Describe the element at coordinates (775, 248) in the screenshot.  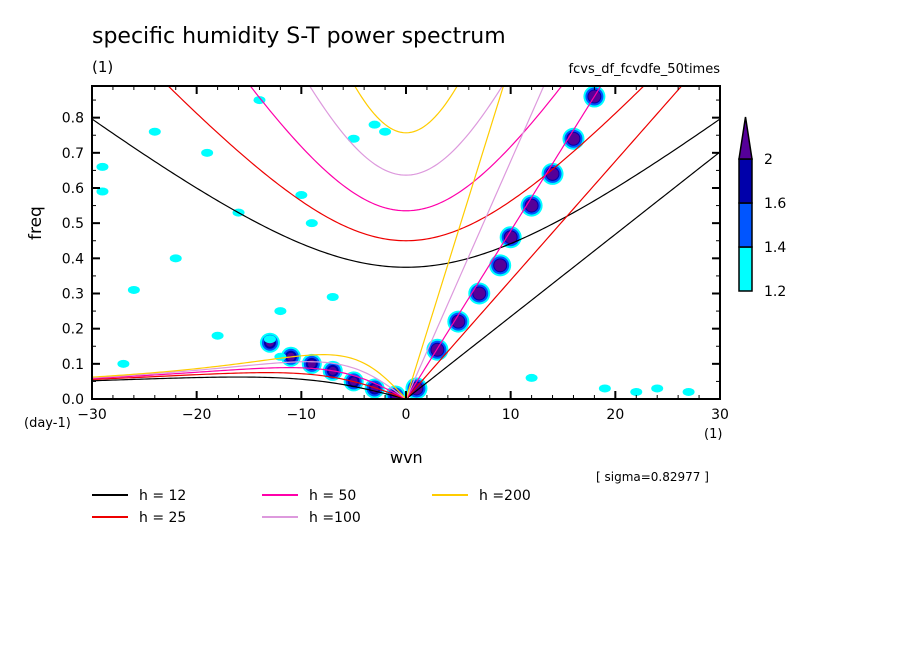
I see `colorbar-label: 1.4` at that location.